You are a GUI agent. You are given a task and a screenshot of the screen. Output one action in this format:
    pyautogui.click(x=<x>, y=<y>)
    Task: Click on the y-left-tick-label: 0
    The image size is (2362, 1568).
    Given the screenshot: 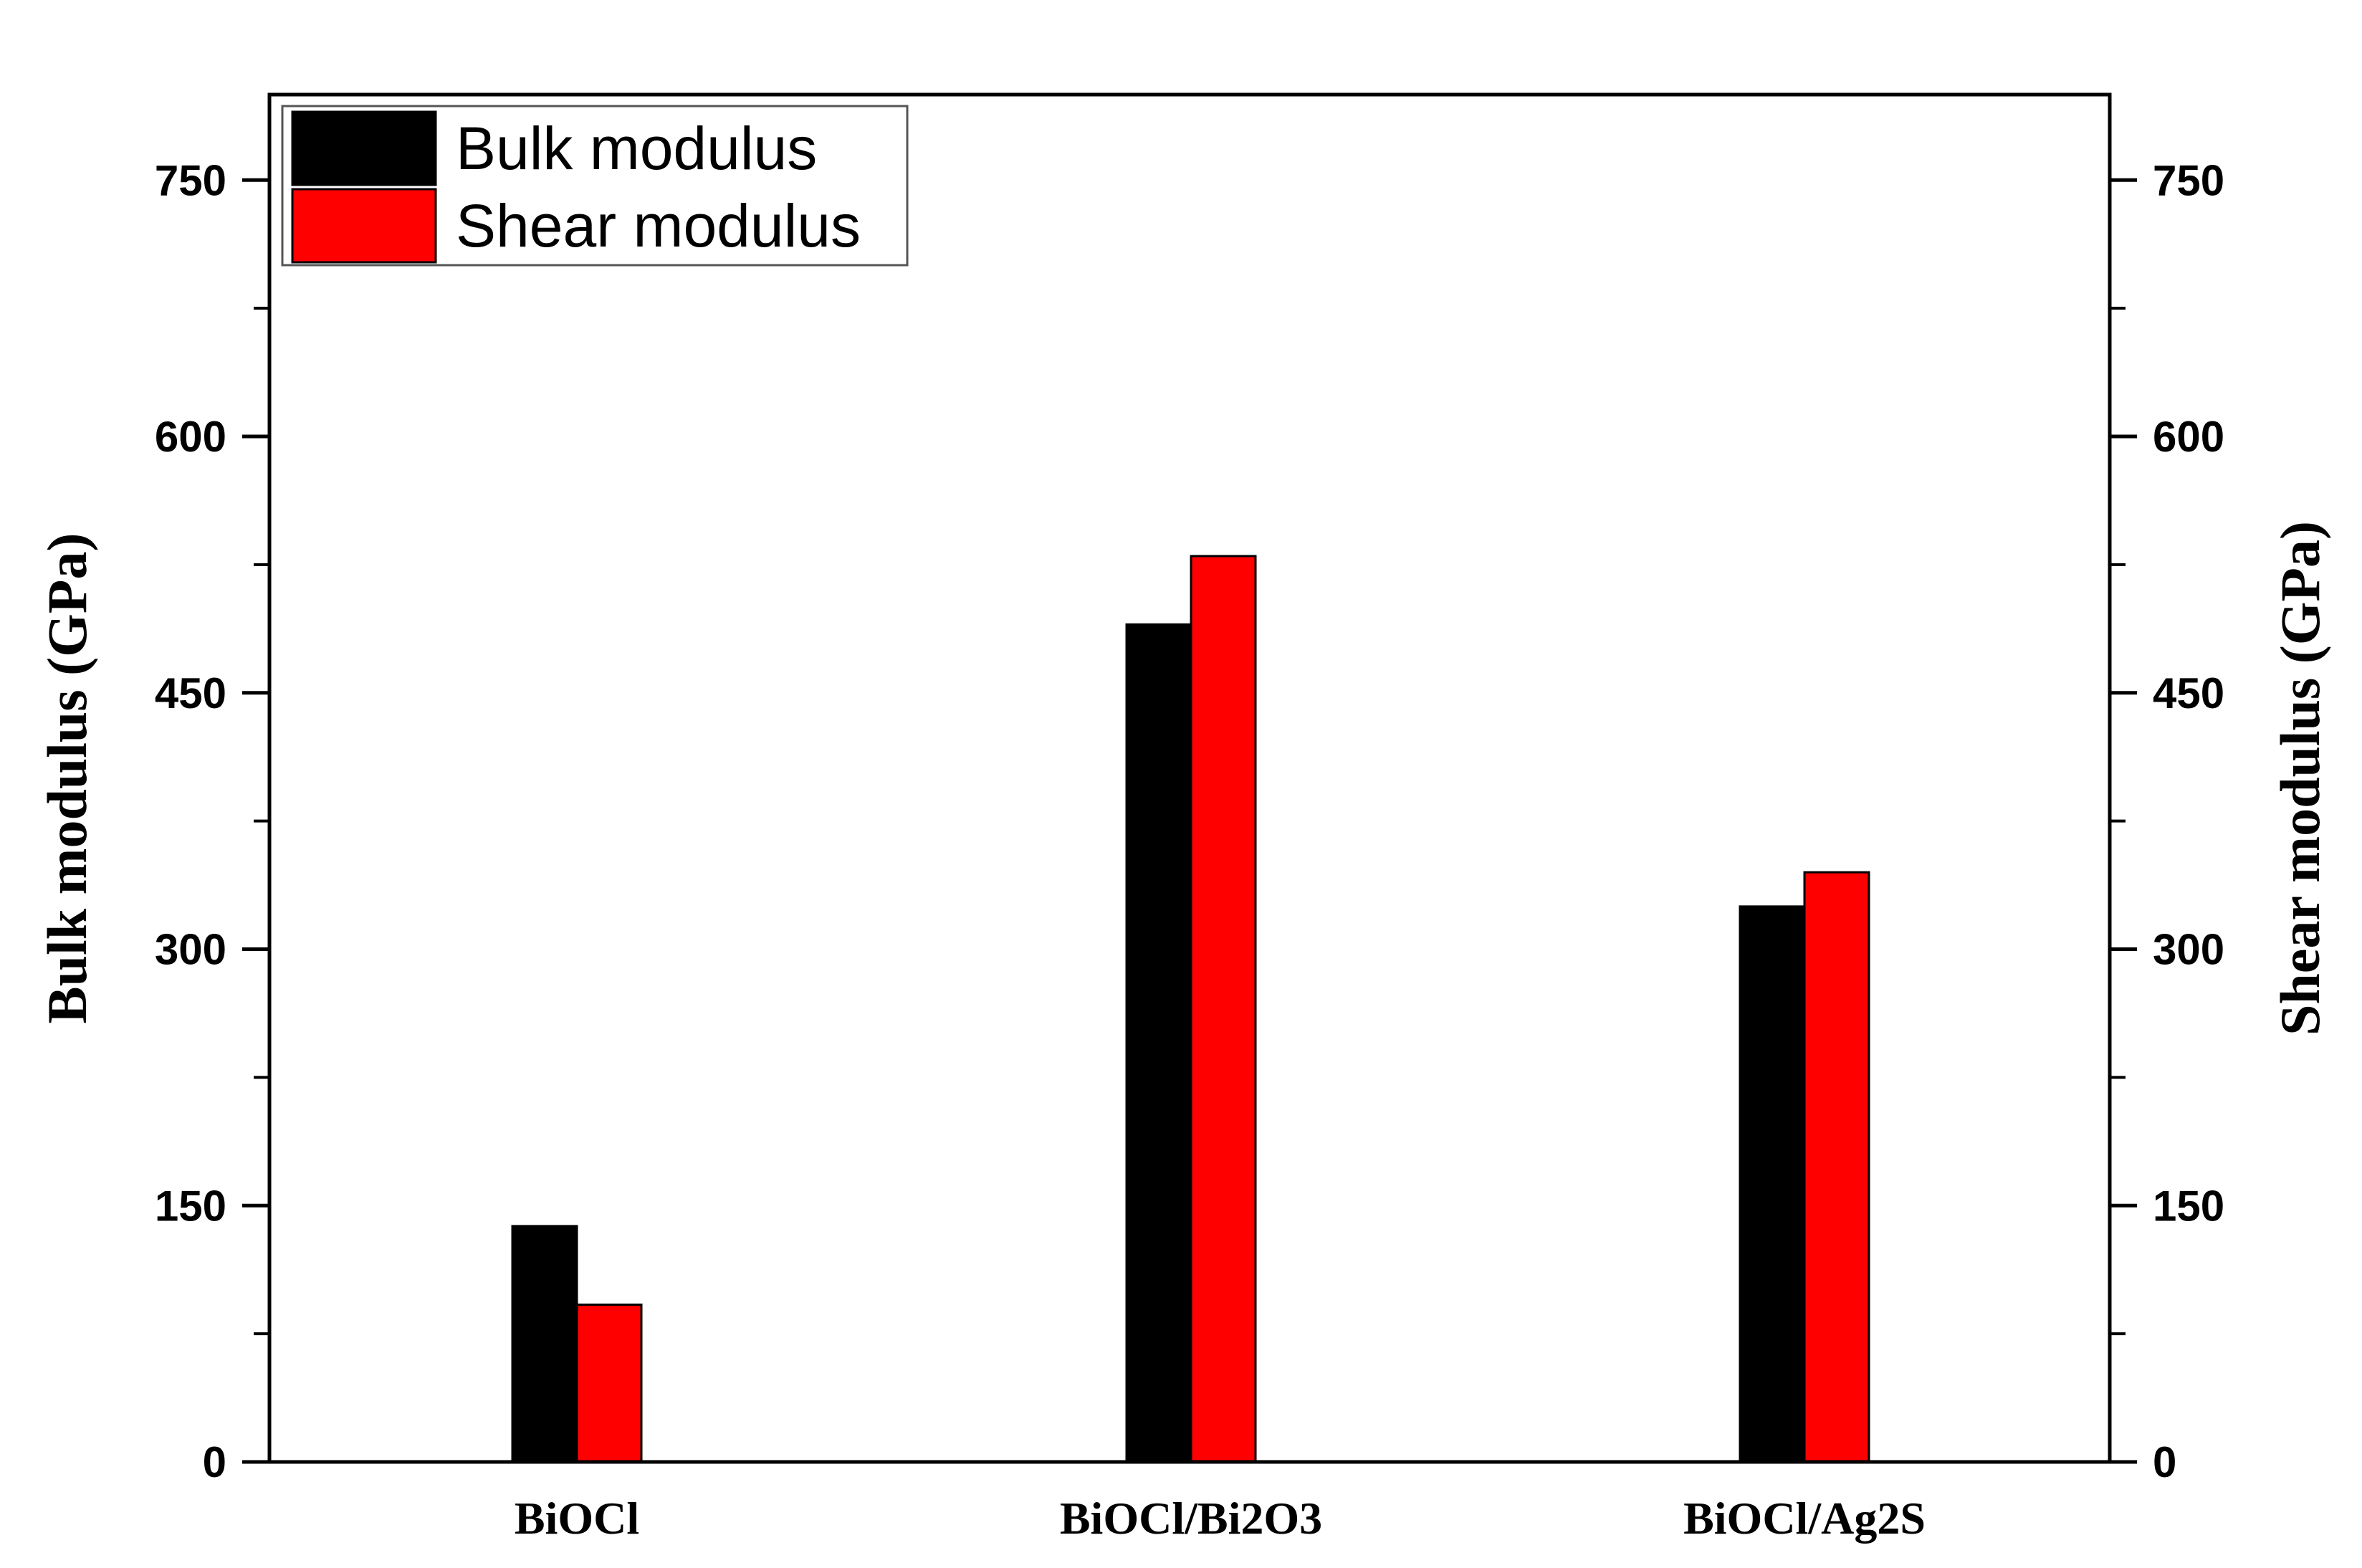 What is the action you would take?
    pyautogui.click(x=215, y=1462)
    